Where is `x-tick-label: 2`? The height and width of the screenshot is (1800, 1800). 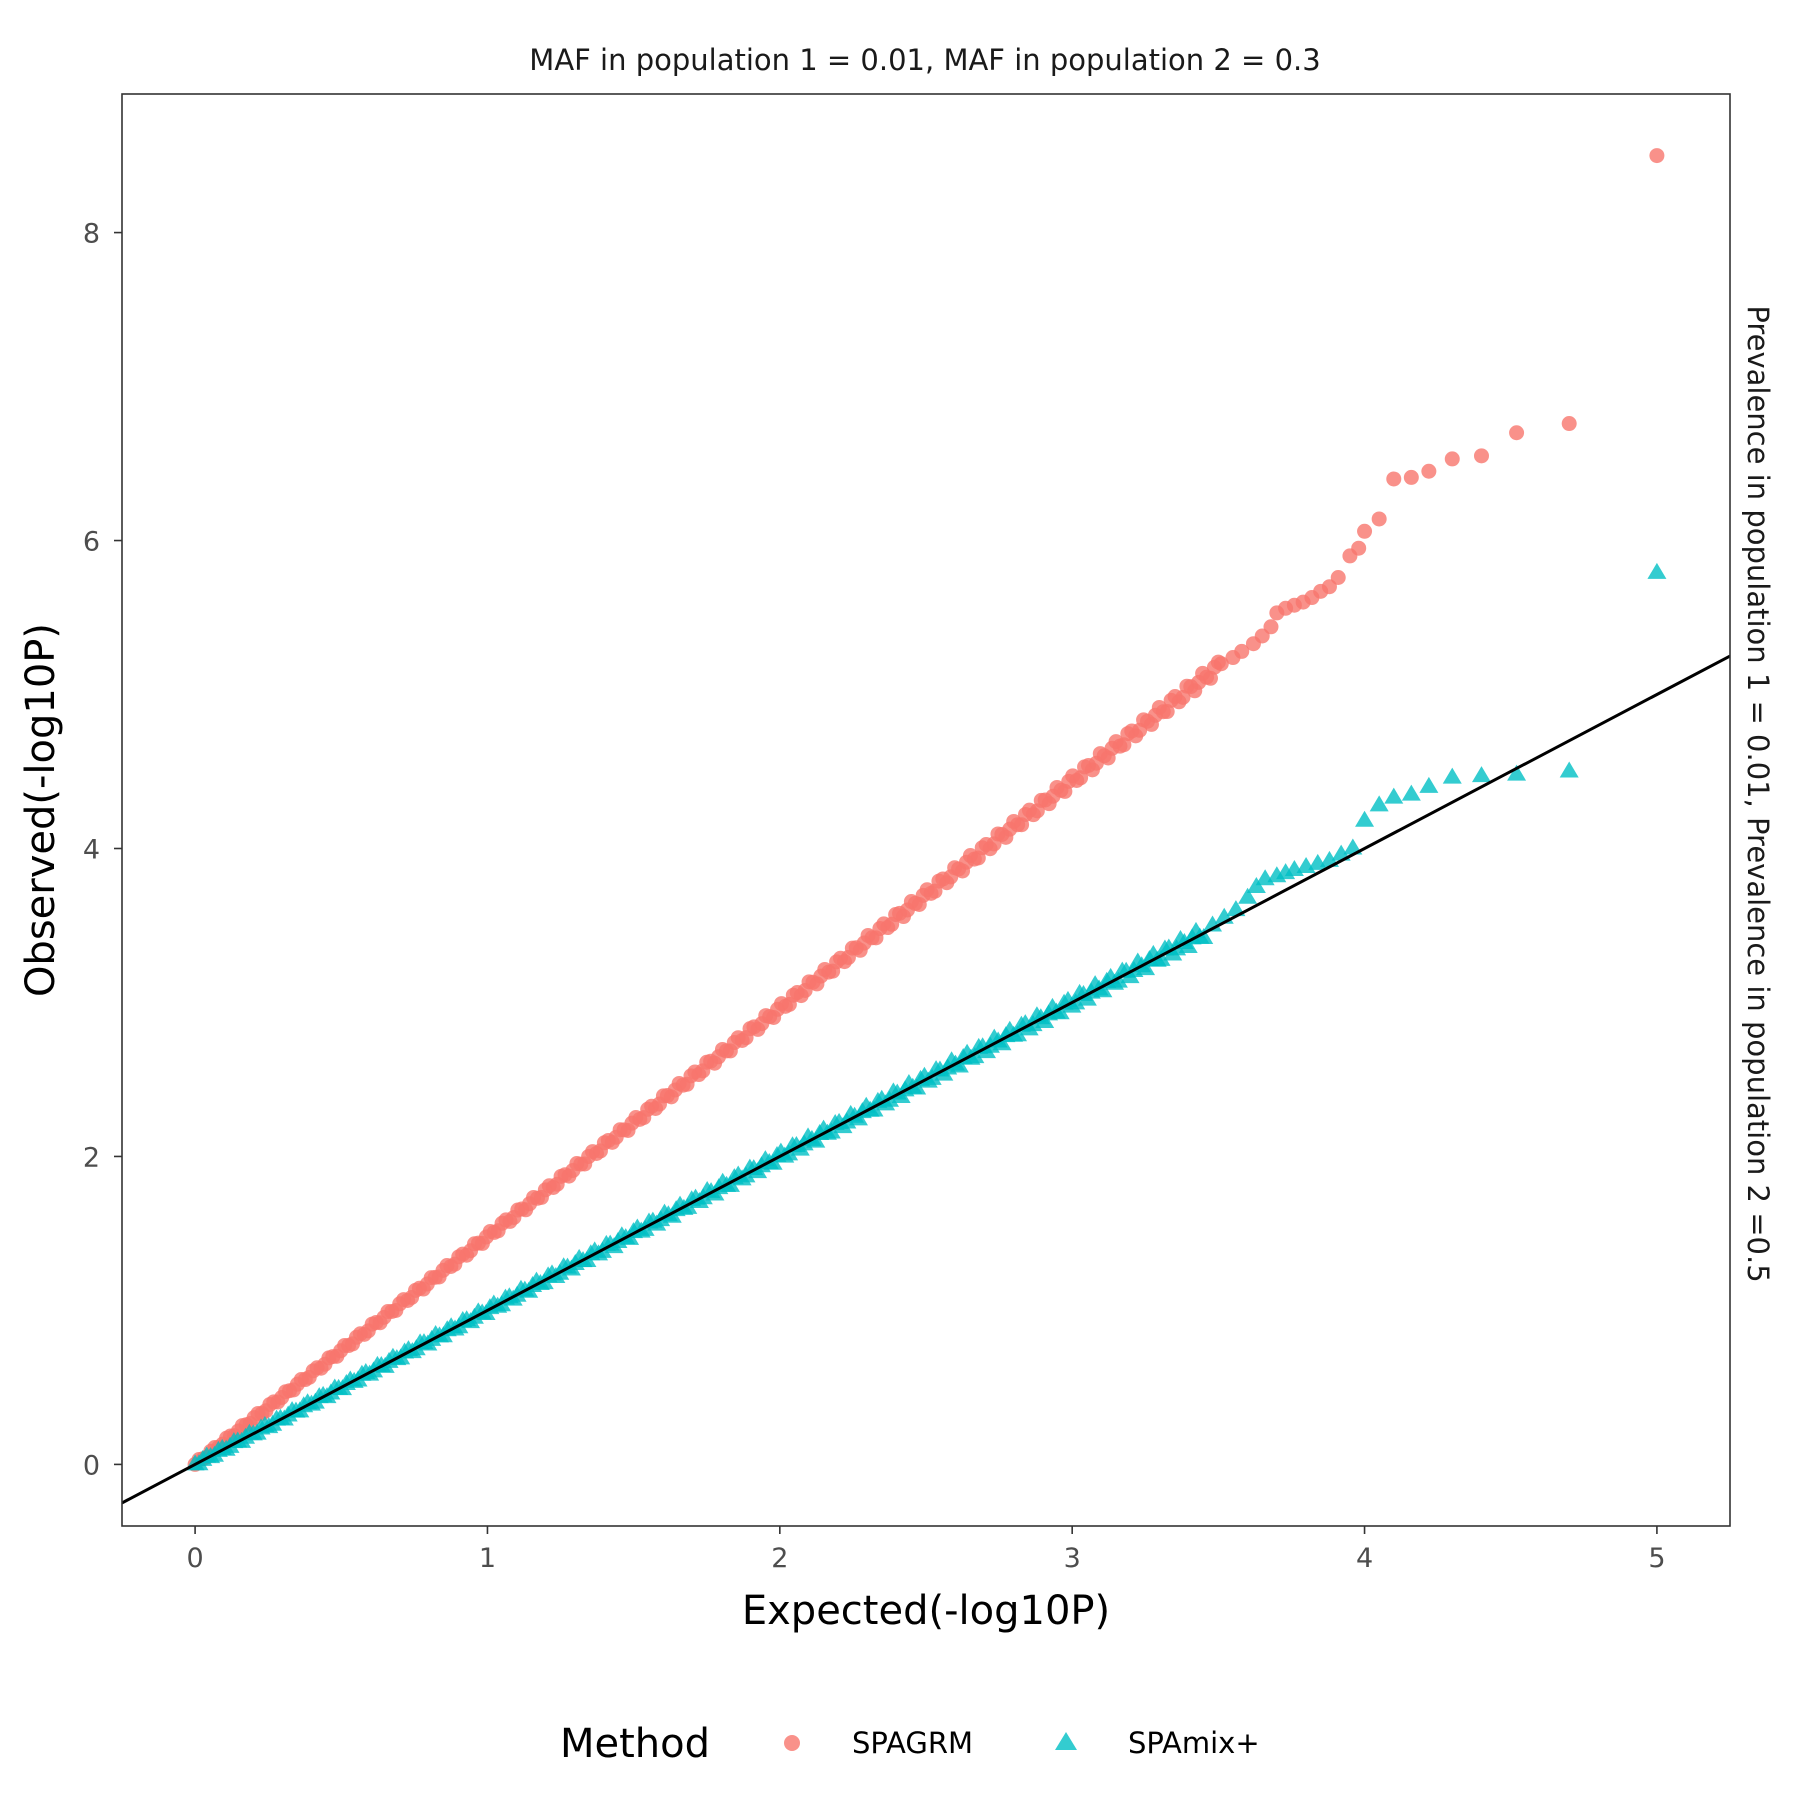
x-tick-label: 2 is located at coordinates (779, 1558).